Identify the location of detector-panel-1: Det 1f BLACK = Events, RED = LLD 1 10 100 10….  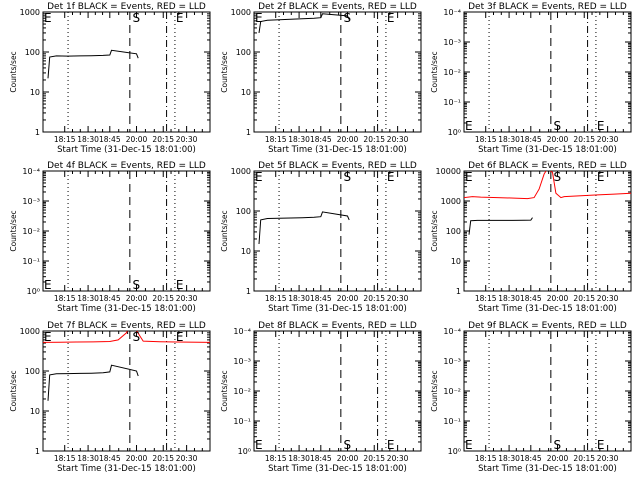
(110, 78).